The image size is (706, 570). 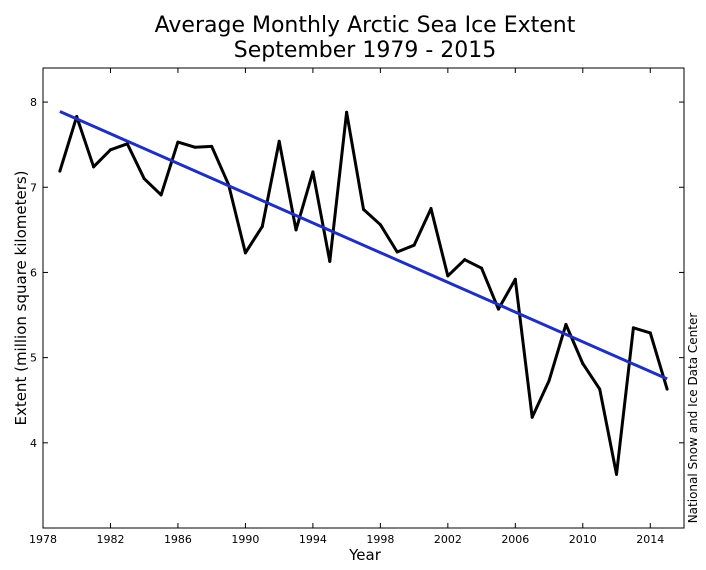 What do you see at coordinates (313, 539) in the screenshot?
I see `x-tick-label: 1994` at bounding box center [313, 539].